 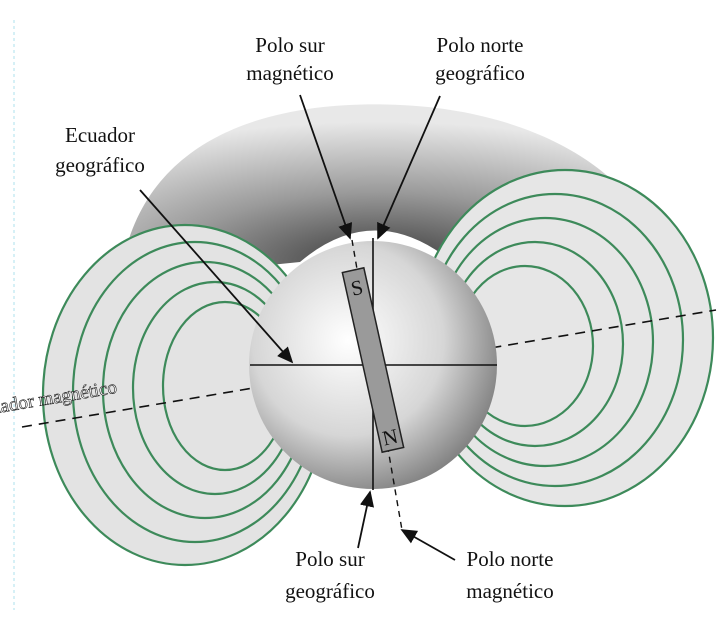 What do you see at coordinates (357, 288) in the screenshot?
I see `magnet-s: S` at bounding box center [357, 288].